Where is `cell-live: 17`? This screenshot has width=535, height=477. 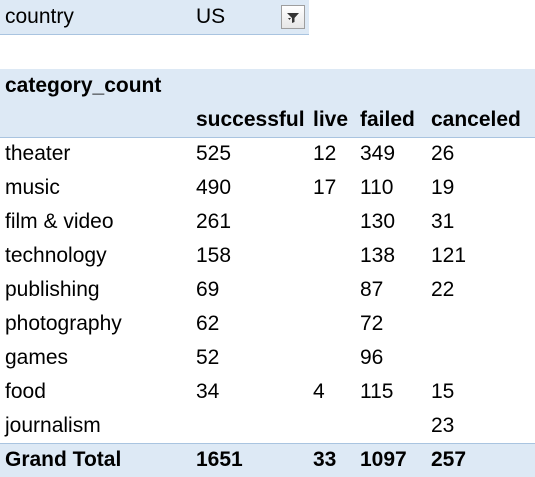 cell-live: 17 is located at coordinates (325, 187).